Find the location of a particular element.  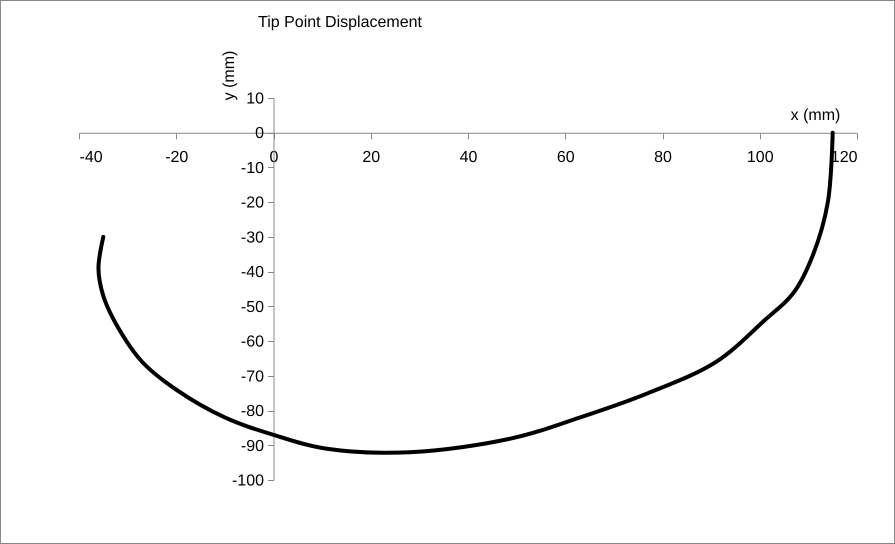

x-tick-label: 80 is located at coordinates (663, 157).